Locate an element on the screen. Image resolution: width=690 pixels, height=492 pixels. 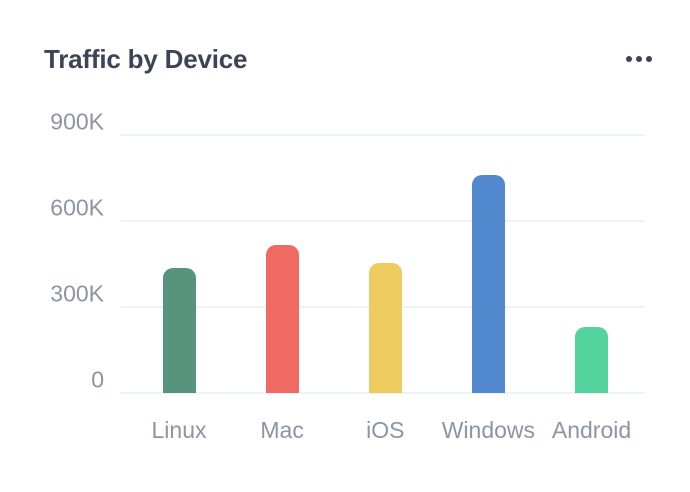
bar-linux is located at coordinates (179, 330).